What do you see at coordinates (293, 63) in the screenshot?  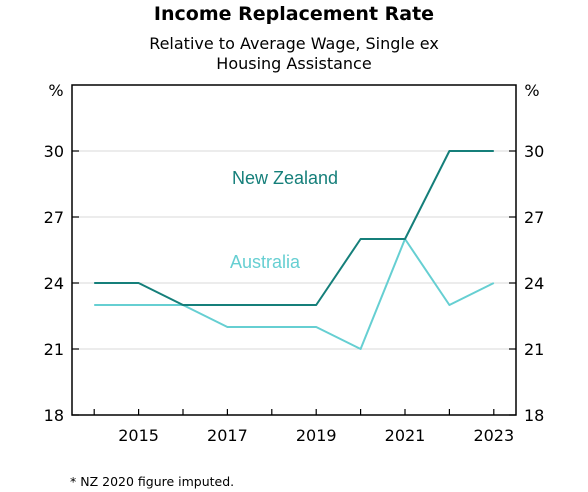 I see `chart-subtitle-line-2: Housing Assistance` at bounding box center [293, 63].